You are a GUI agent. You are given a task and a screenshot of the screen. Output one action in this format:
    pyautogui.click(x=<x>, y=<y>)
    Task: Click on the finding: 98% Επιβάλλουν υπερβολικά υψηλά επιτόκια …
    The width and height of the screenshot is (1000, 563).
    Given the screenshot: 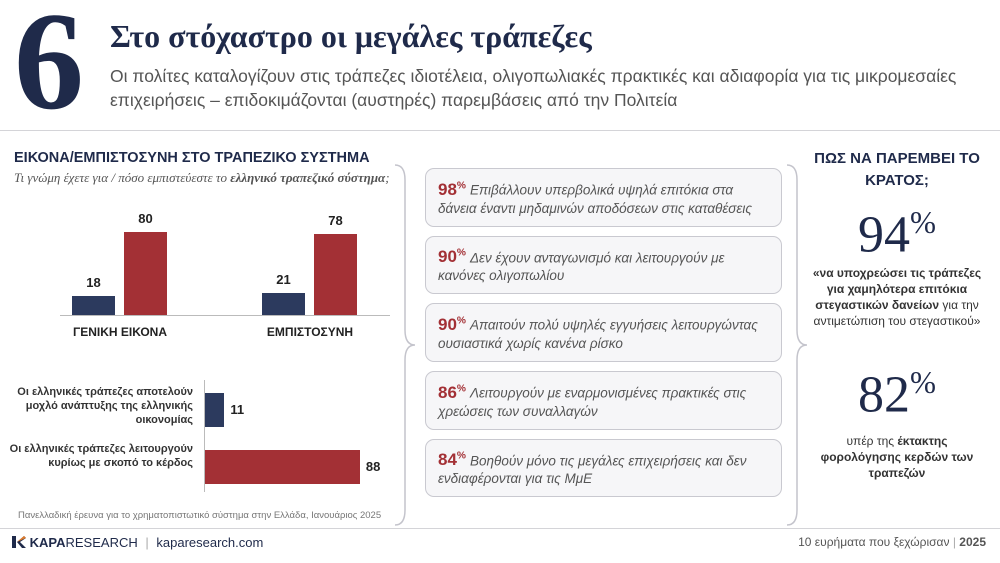 What is the action you would take?
    pyautogui.click(x=603, y=197)
    